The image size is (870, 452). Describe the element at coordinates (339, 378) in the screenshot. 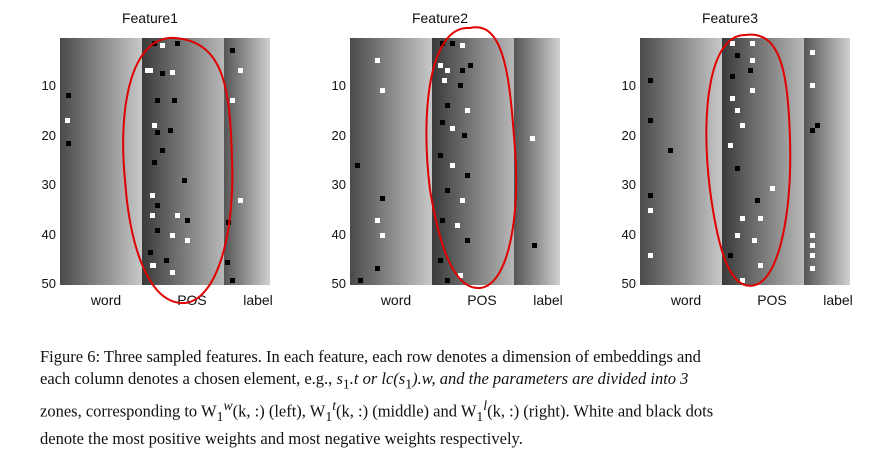

I see `caption-math: s` at that location.